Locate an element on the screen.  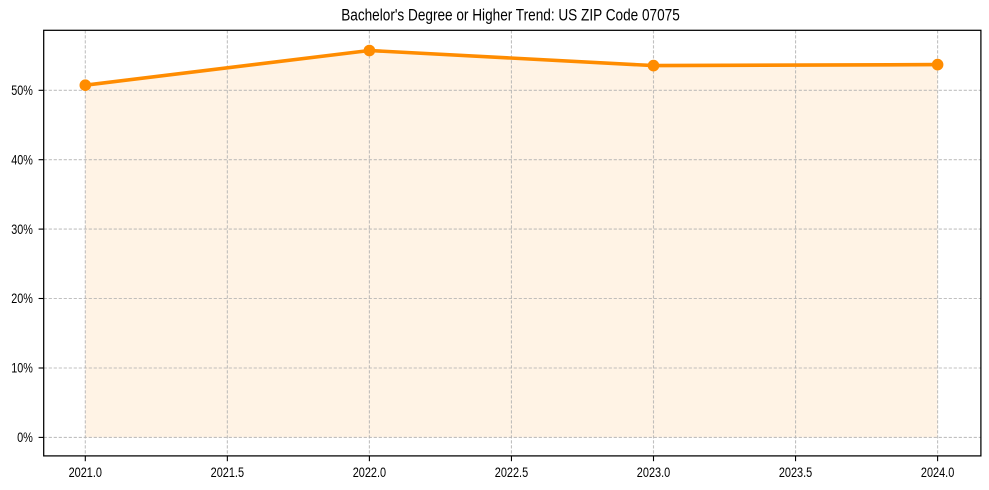
svg-text: 0% is located at coordinates (25, 437).